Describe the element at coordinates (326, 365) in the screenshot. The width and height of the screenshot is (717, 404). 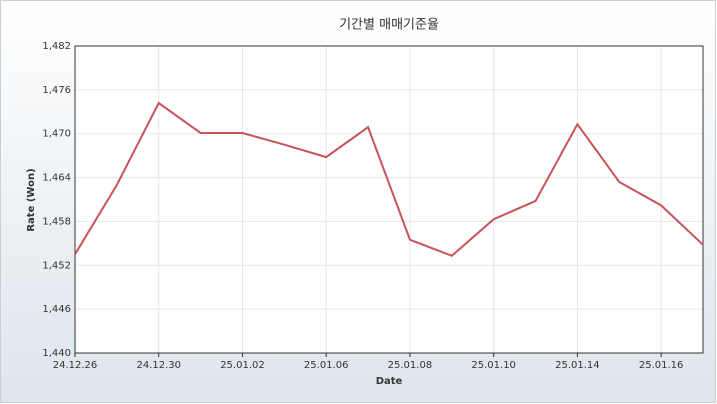
I see `x-tick-label: 25.01.06` at that location.